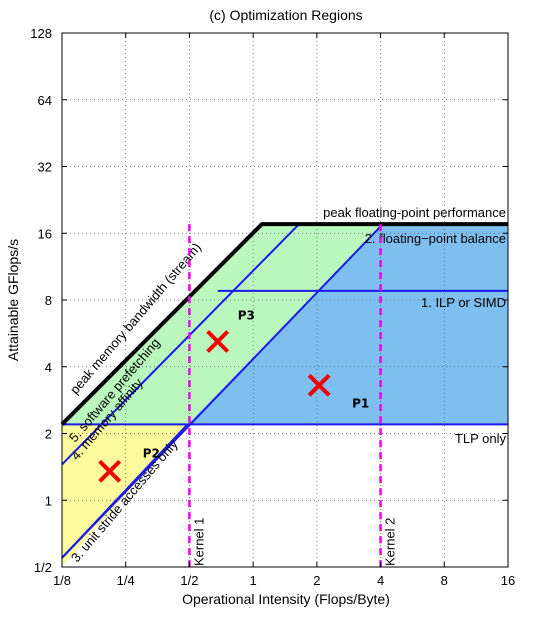 The width and height of the screenshot is (548, 618). I want to click on y-tick-label: 32, so click(45, 167).